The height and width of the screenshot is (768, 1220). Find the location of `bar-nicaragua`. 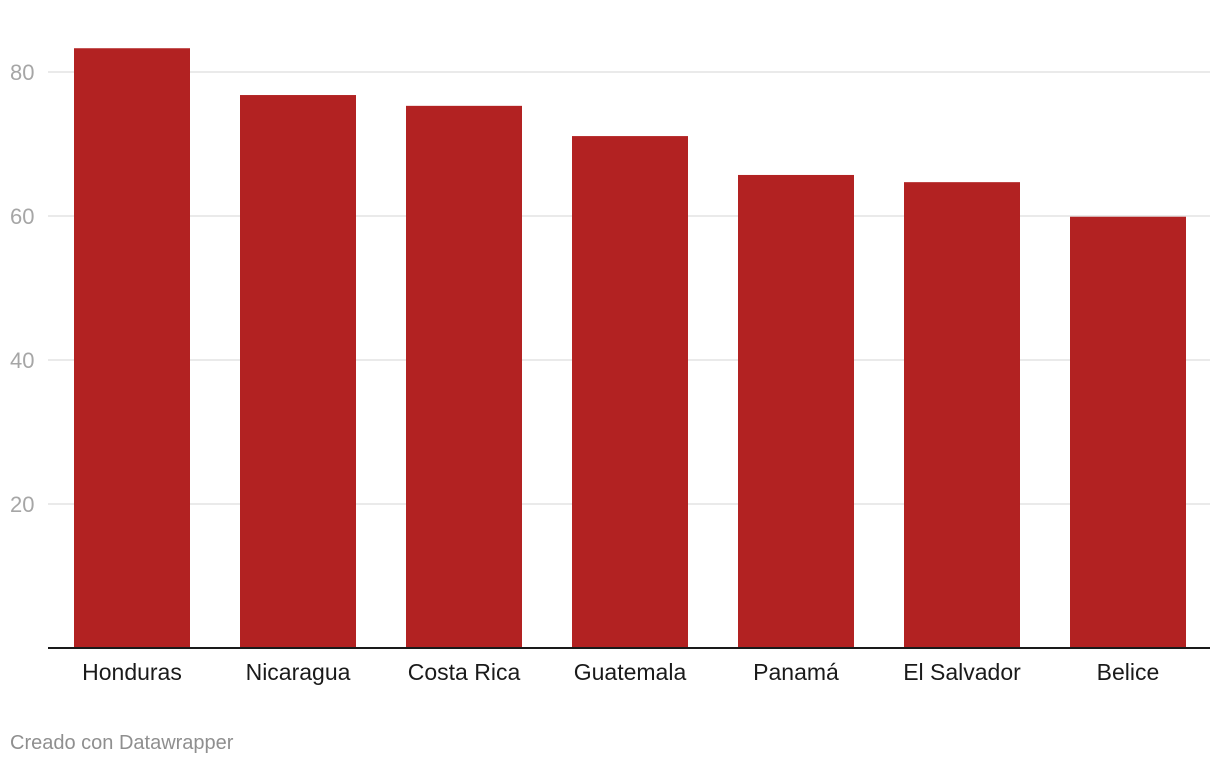

bar-nicaragua is located at coordinates (298, 372).